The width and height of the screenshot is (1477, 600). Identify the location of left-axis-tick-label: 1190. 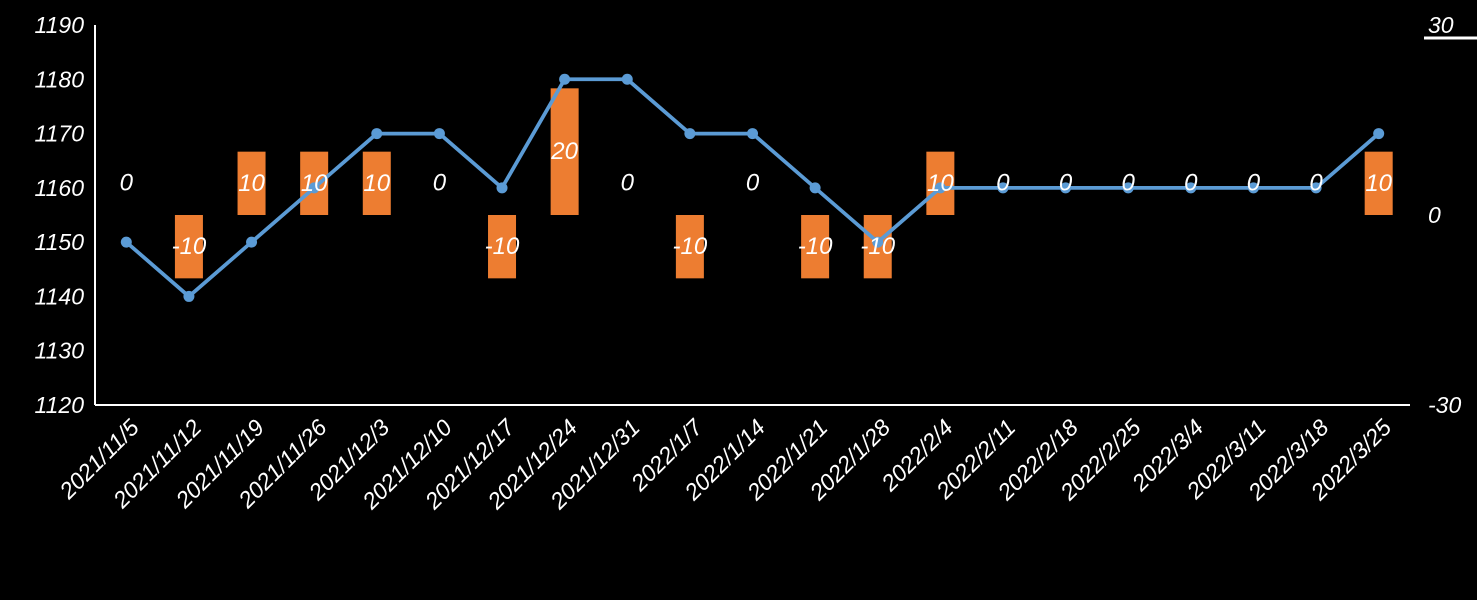
(60, 25).